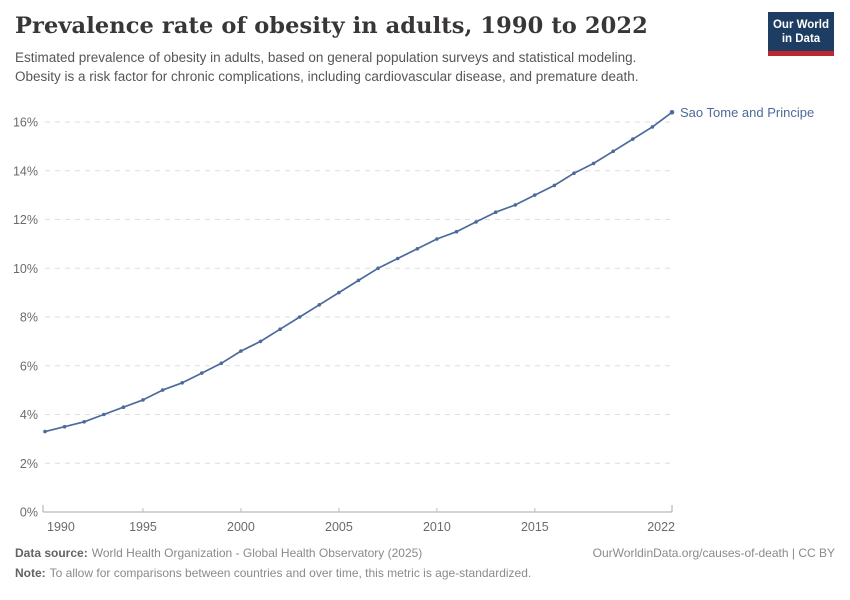 This screenshot has width=850, height=600. I want to click on owid-logo: Our World in Data, so click(801, 34).